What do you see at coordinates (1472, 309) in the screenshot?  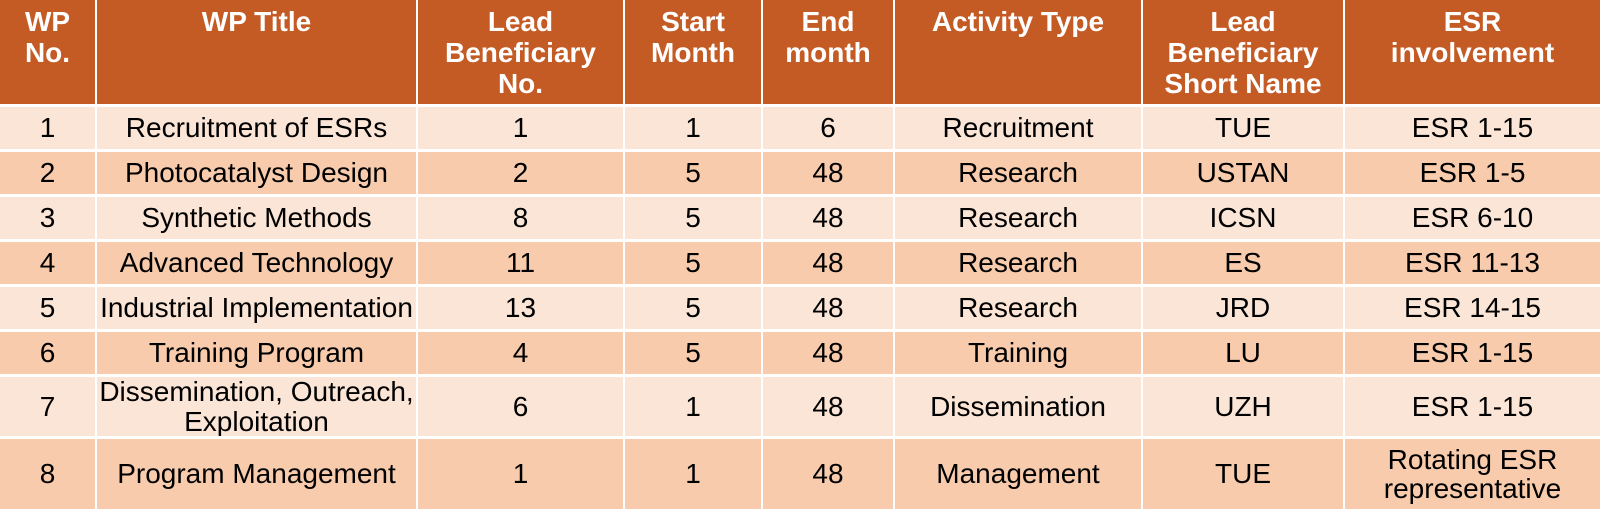 I see `cell-esr-involvement: ESR 14-15` at bounding box center [1472, 309].